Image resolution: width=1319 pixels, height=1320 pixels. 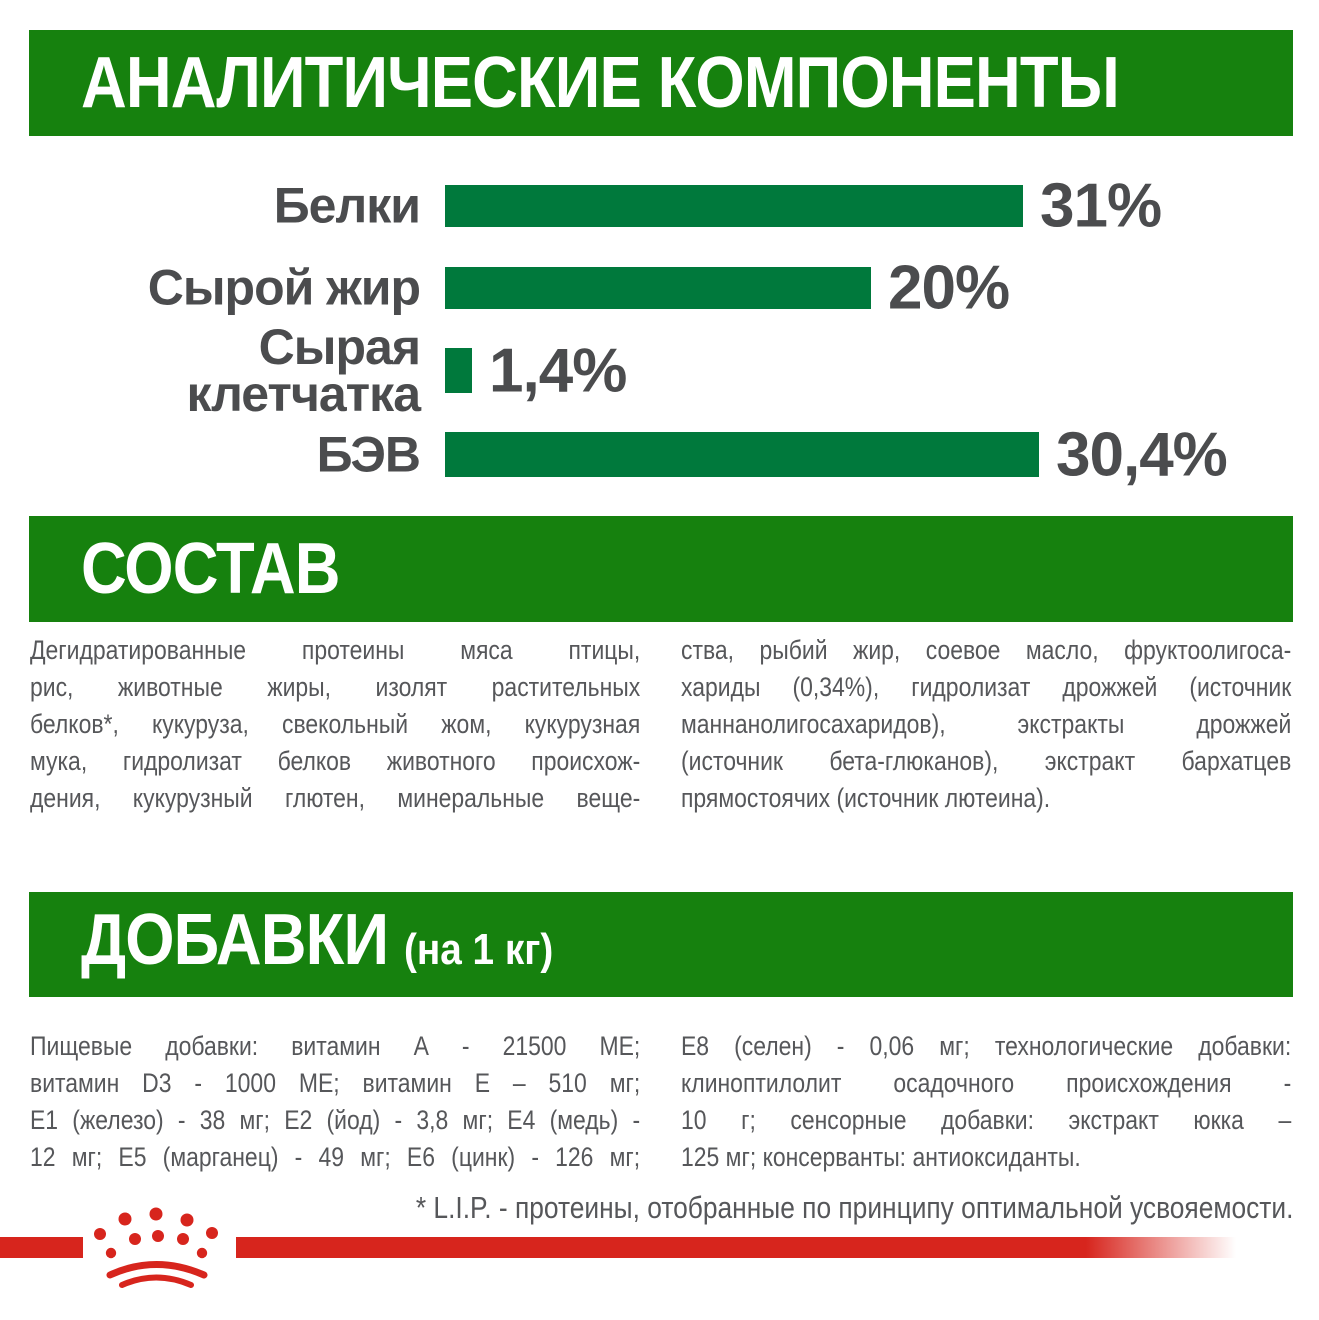 What do you see at coordinates (284, 287) in the screenshot?
I see `chart-category-label: Сырой жир` at bounding box center [284, 287].